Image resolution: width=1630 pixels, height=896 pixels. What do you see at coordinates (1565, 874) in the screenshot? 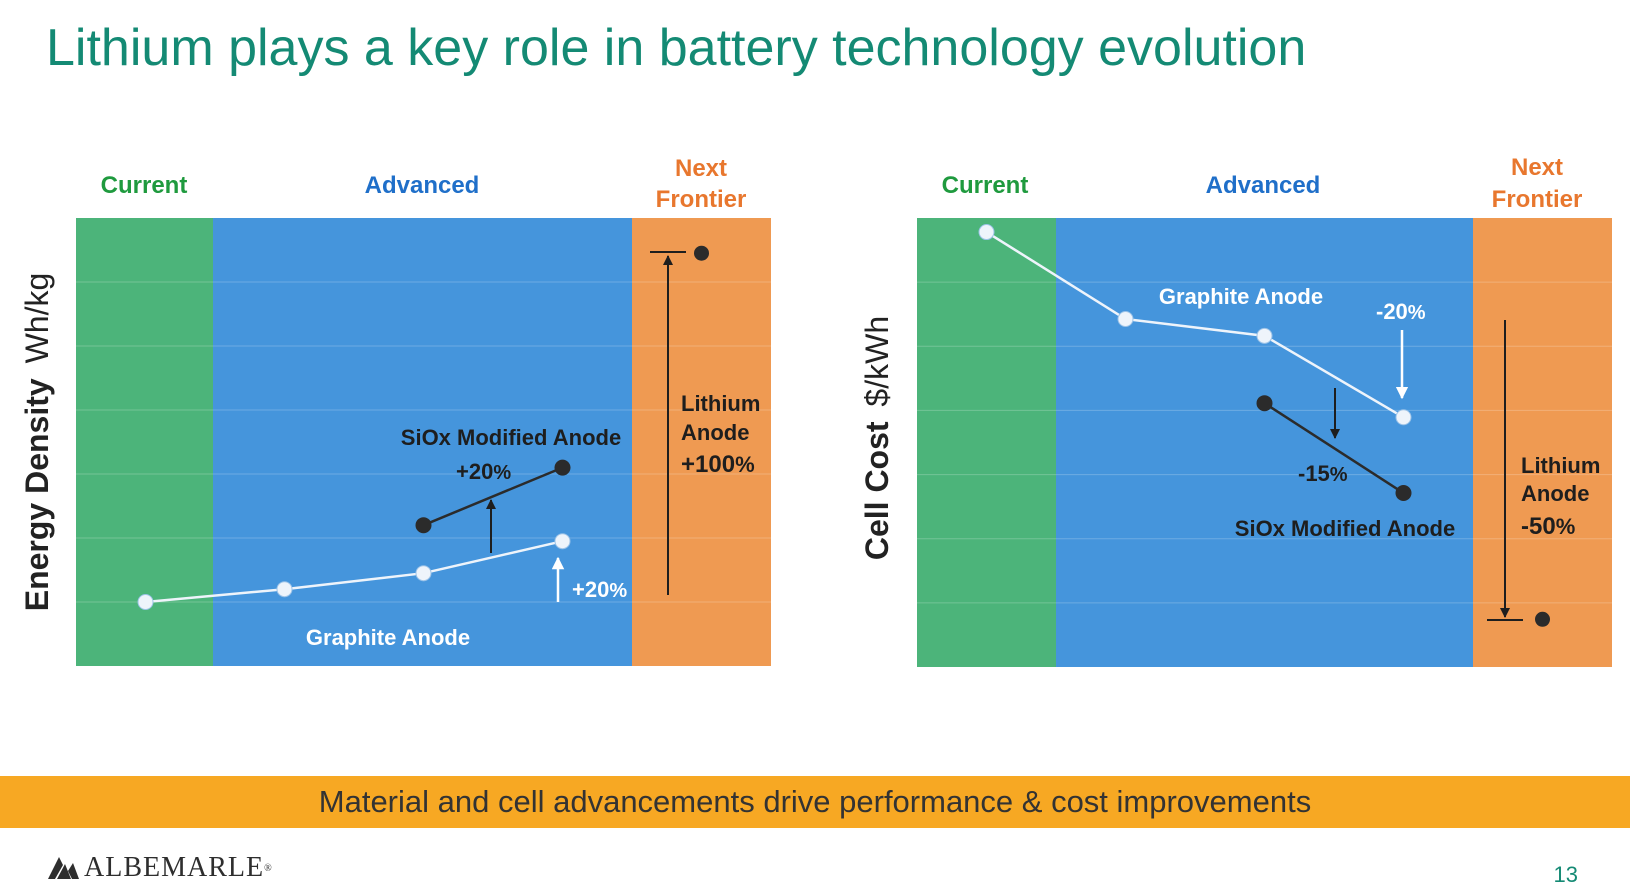
I see `page-number: 13` at bounding box center [1565, 874].